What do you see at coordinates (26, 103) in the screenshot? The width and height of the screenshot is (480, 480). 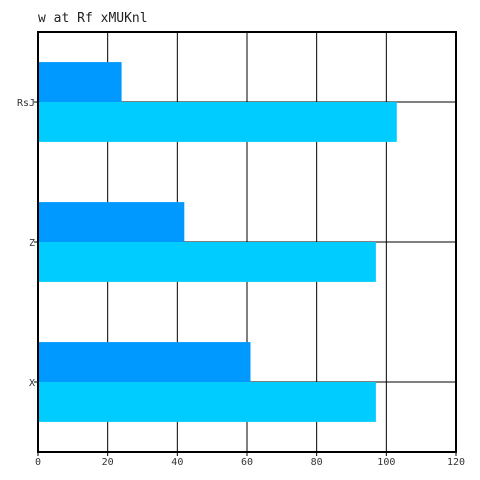 I see `y-tick-label: RsJ` at bounding box center [26, 103].